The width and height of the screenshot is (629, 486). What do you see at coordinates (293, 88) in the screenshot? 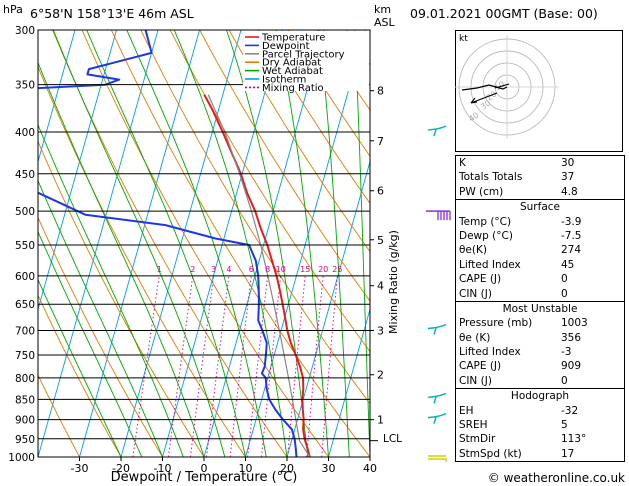
I see `legend-label: Mixing Ratio` at bounding box center [293, 88].